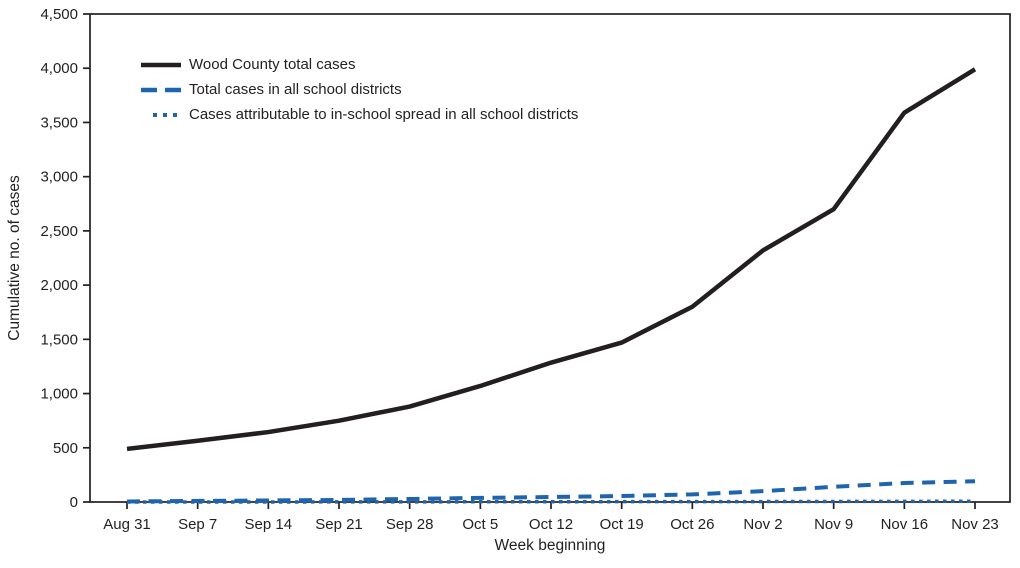 The width and height of the screenshot is (1020, 568). Describe the element at coordinates (14, 258) in the screenshot. I see `y-axis-title: Cumulative no. of cases` at that location.